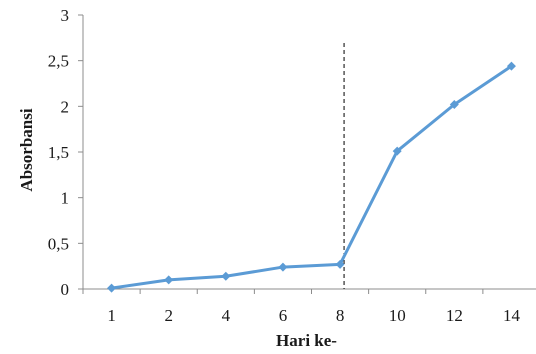  Describe the element at coordinates (309, 306) in the screenshot. I see `x-axis: 1 2 4 6 8 10 12 14` at that location.